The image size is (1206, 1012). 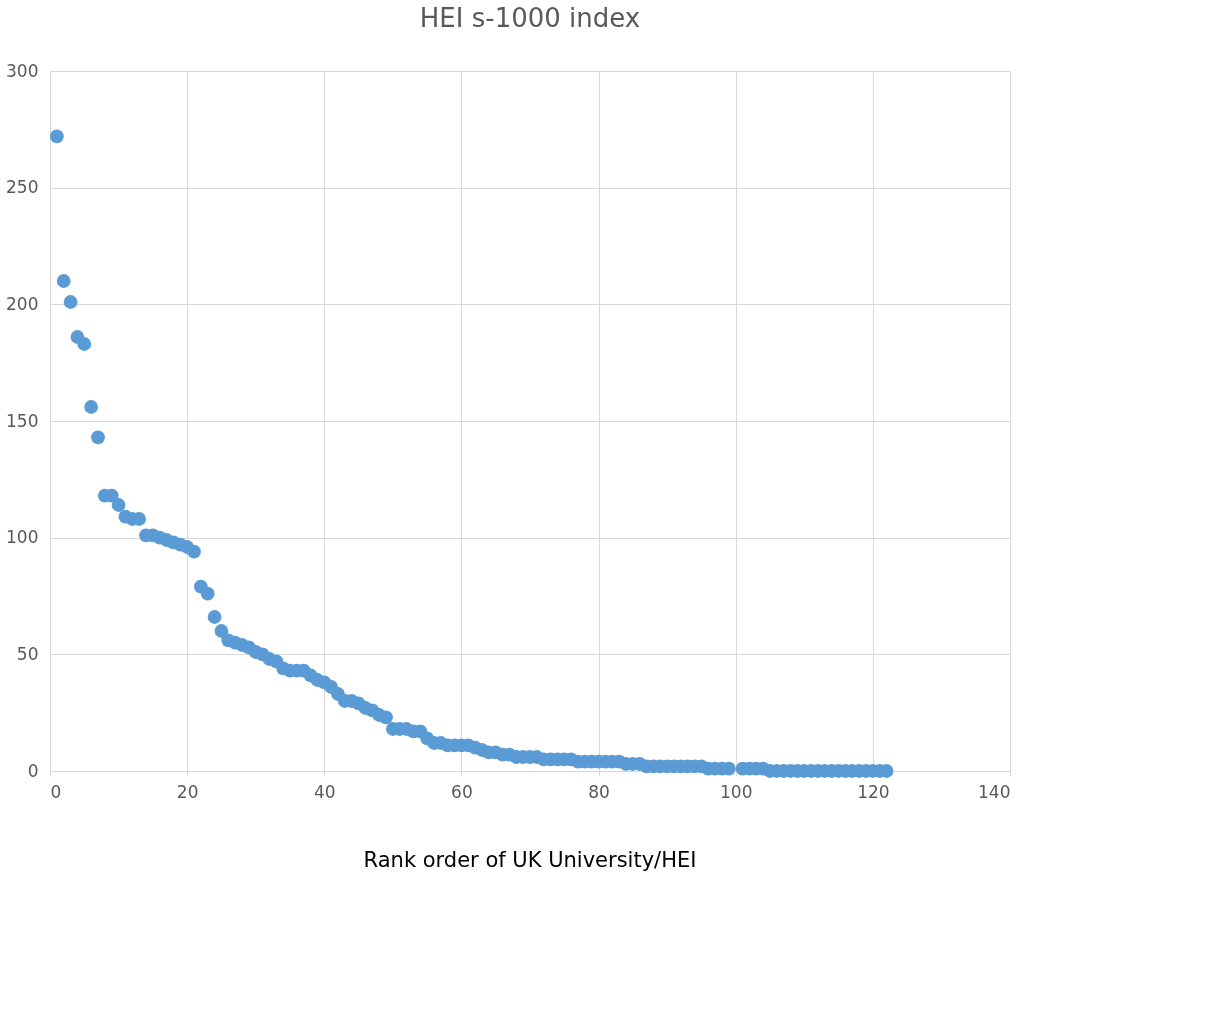 What do you see at coordinates (56, 791) in the screenshot?
I see `x-tick-label: 0` at bounding box center [56, 791].